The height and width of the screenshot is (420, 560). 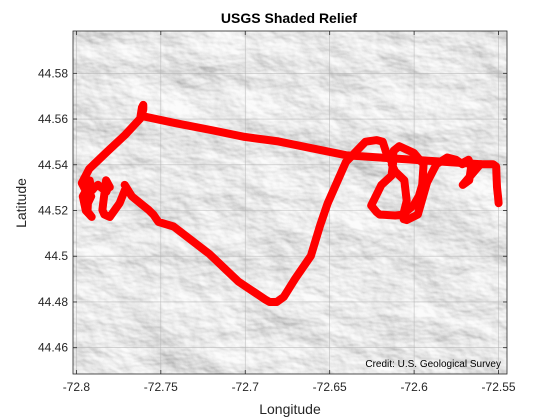 I want to click on map-title: USGS Shaded Relief, so click(x=289, y=18).